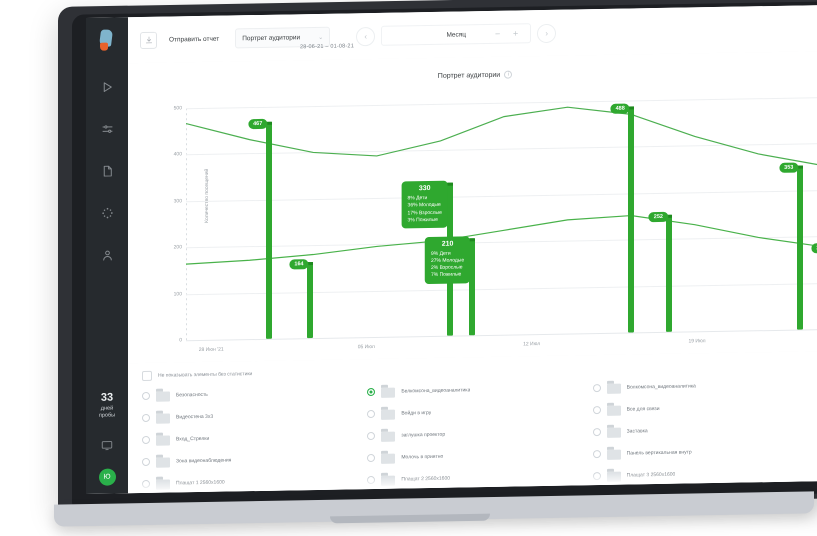 This screenshot has height=536, width=817. Describe the element at coordinates (180, 340) in the screenshot. I see `y-axis-tick: 0` at that location.